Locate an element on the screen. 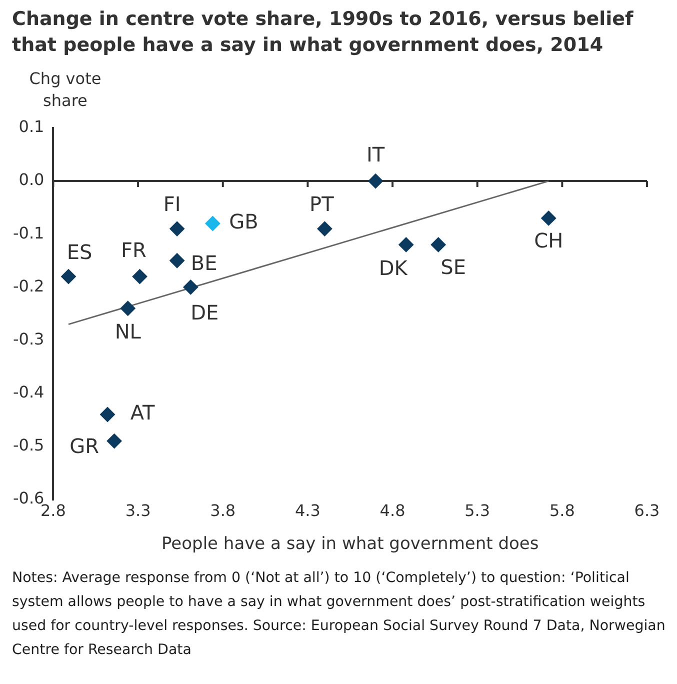 The height and width of the screenshot is (684, 677). y-tick-label: -0.1 is located at coordinates (28, 232).